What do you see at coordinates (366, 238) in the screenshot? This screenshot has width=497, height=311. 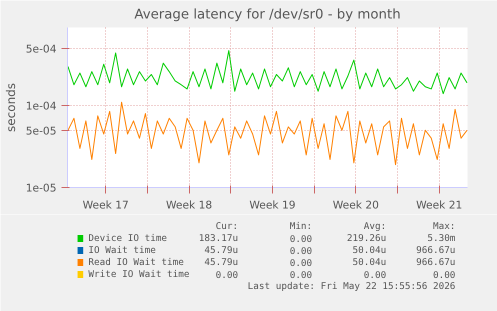 I see `text: 219.26u` at bounding box center [366, 238].